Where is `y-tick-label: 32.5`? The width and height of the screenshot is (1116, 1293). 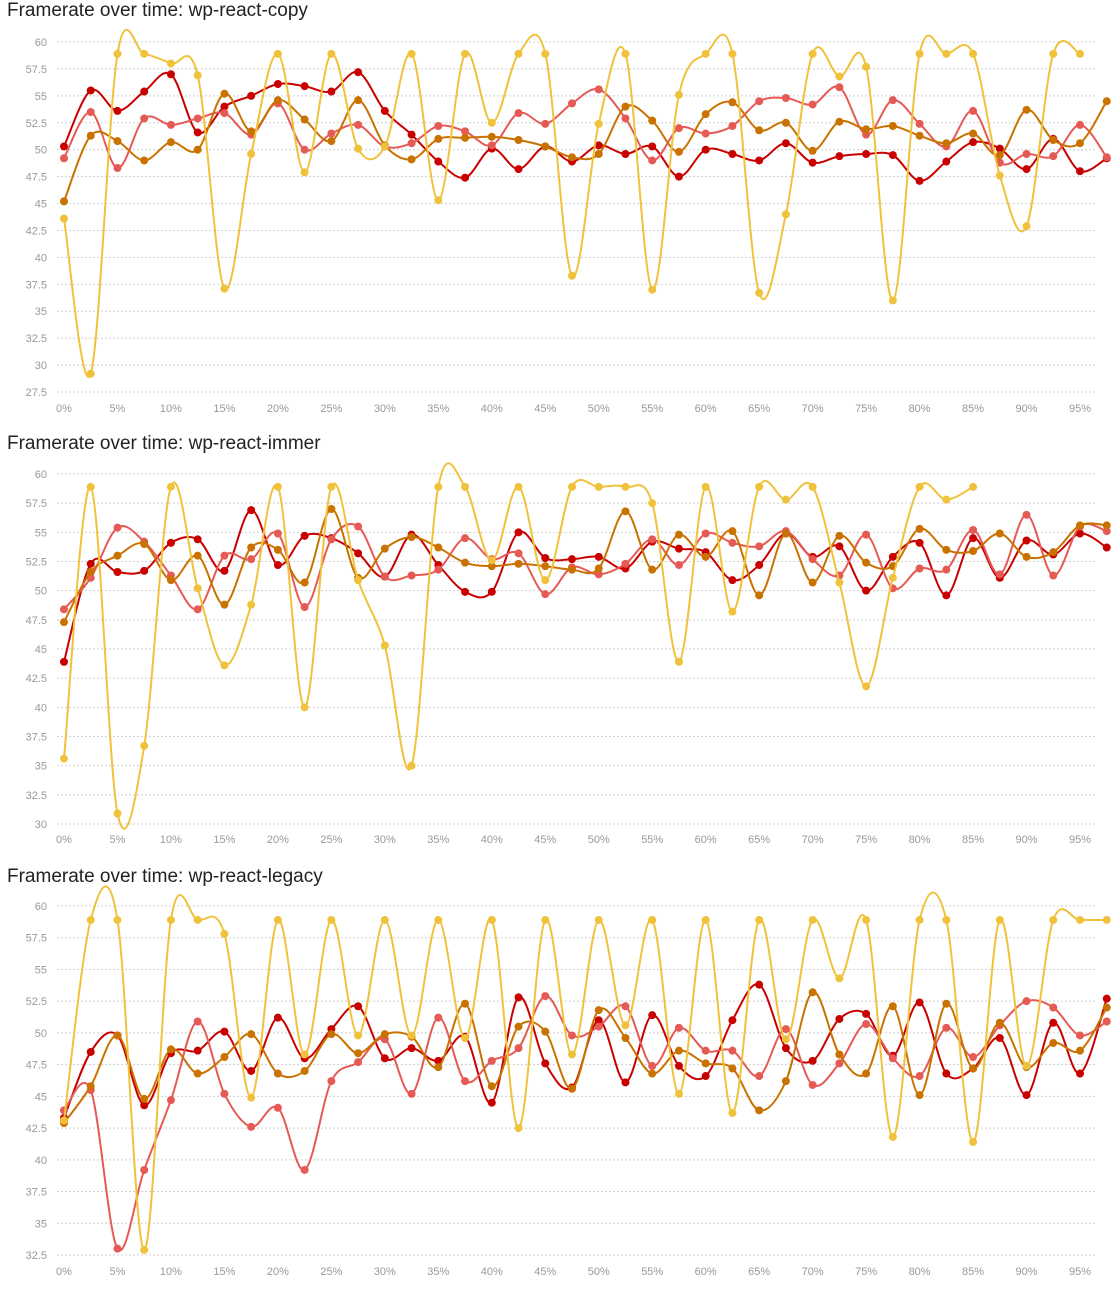
y-tick-label: 32.5 is located at coordinates (36, 796).